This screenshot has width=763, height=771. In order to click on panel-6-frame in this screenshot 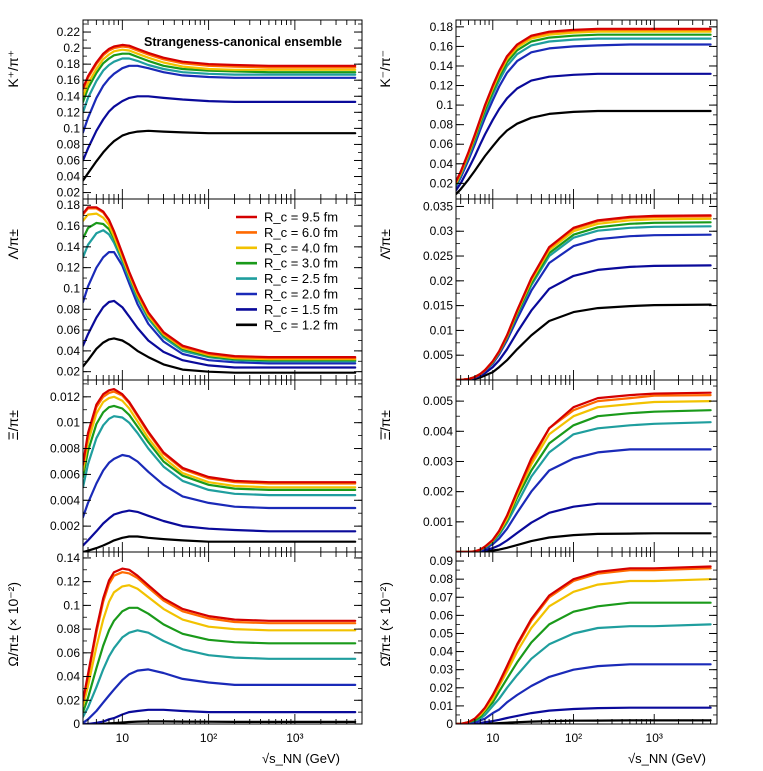, I will do `click(222, 638)`.